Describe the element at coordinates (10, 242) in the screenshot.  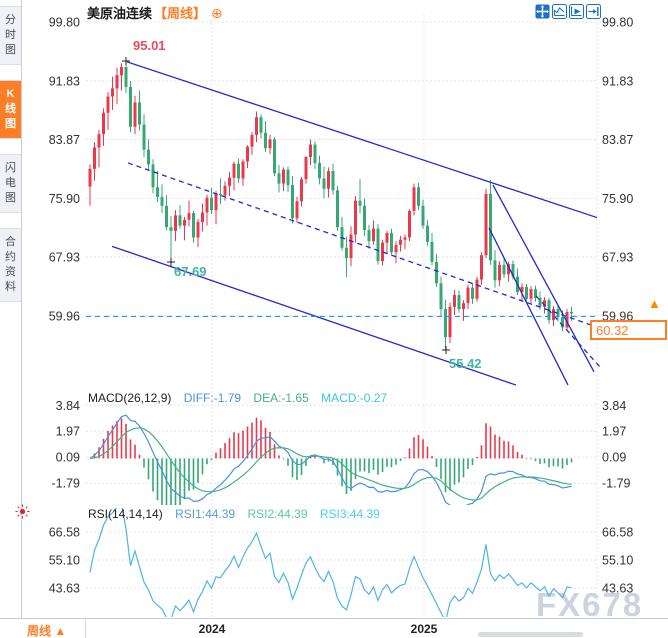
I see `sidebar-item-char: 合` at that location.